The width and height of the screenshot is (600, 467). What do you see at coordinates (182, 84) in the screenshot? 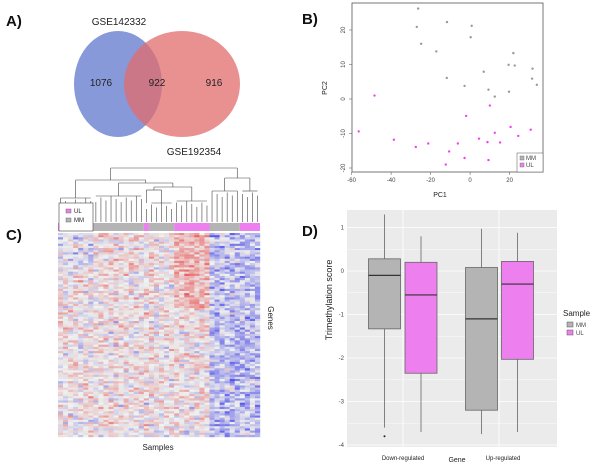
I see `venn-circle-gse192354` at bounding box center [182, 84].